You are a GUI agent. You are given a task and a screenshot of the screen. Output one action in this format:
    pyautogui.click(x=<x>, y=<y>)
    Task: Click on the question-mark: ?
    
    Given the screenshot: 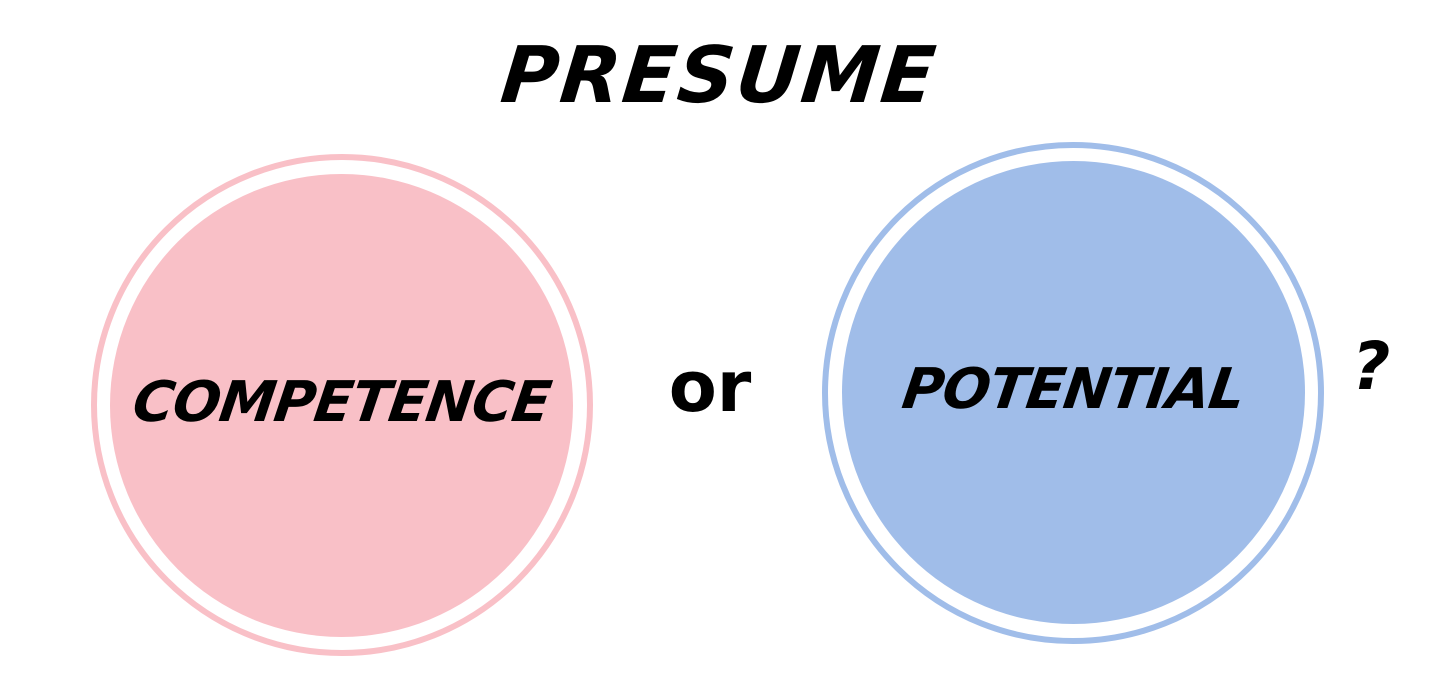 What is the action you would take?
    pyautogui.click(x=1371, y=366)
    